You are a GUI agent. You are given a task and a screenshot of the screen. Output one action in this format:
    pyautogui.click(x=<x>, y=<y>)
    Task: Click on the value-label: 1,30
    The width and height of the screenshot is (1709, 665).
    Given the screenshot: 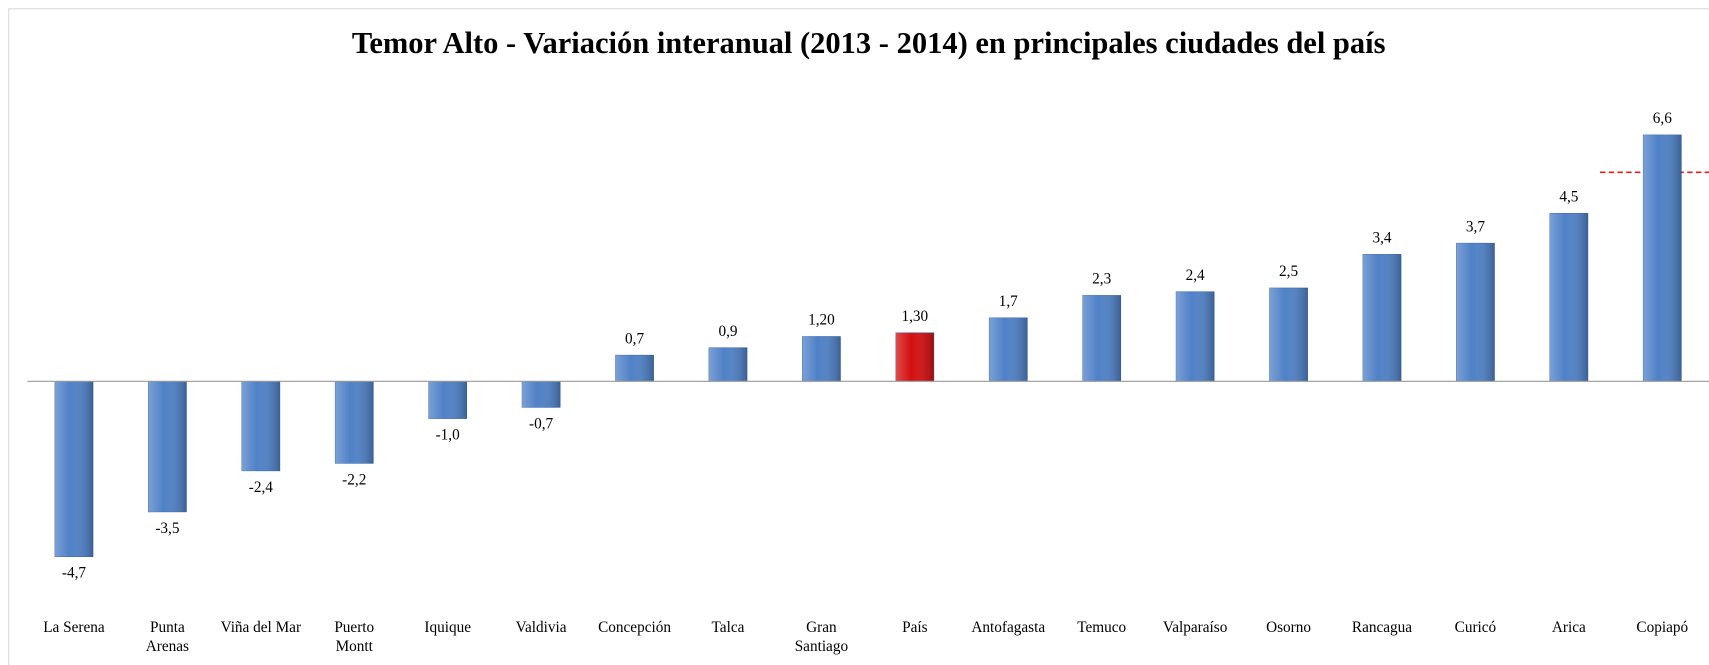 What is the action you would take?
    pyautogui.click(x=914, y=316)
    